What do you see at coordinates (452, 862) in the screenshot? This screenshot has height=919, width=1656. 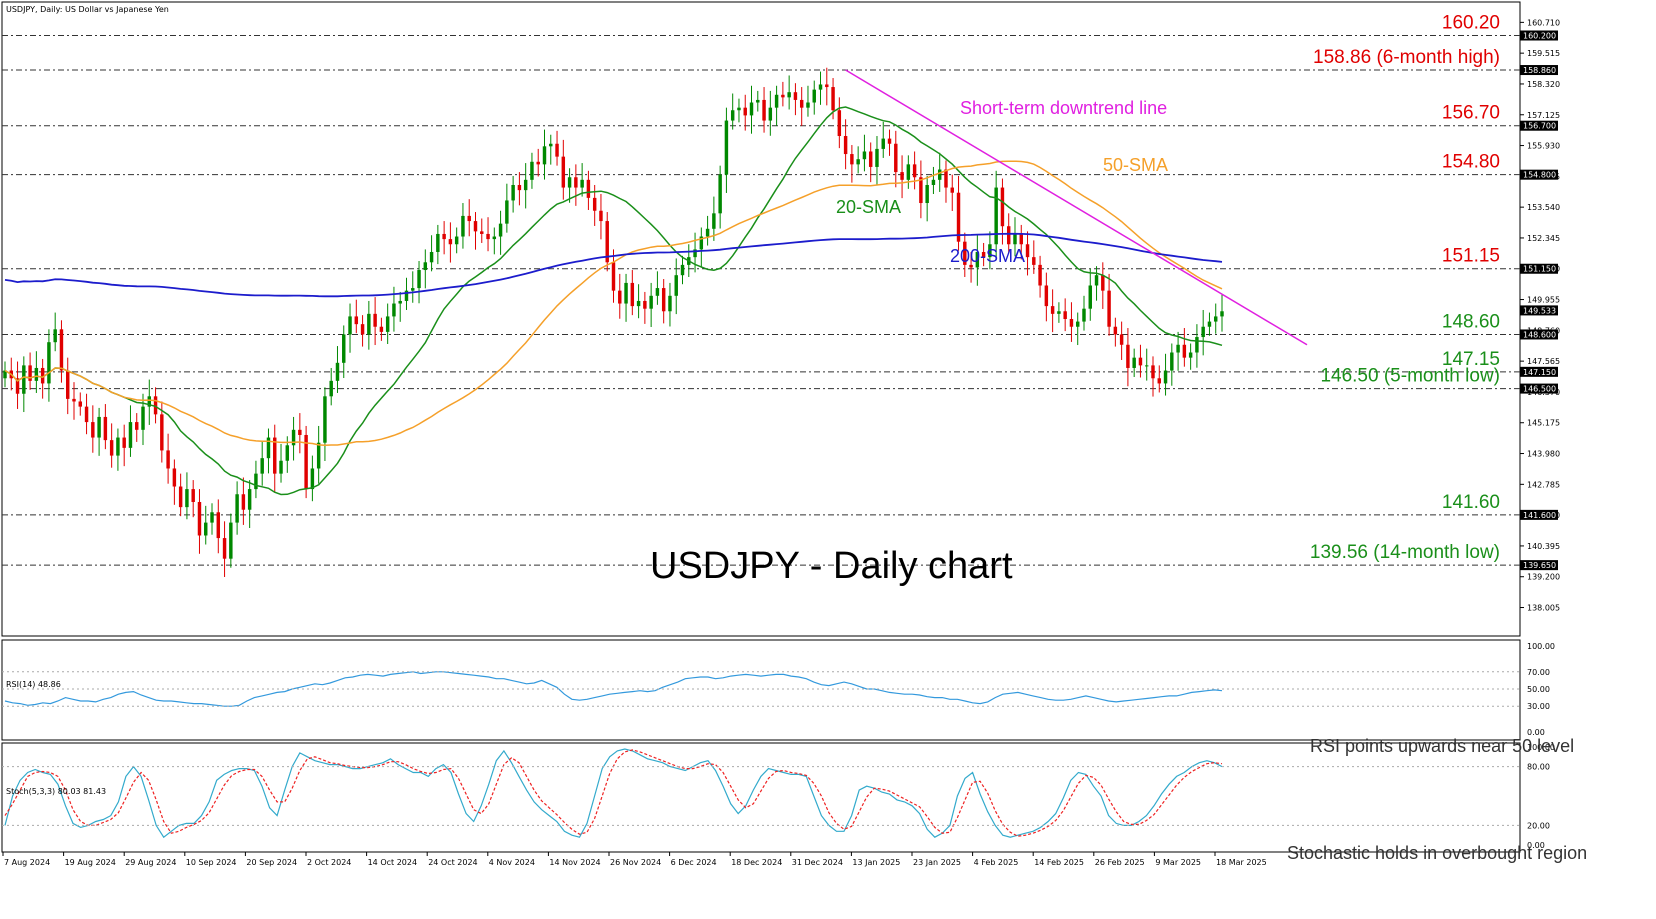 I see `date-tick-label: 24 Oct 2024` at bounding box center [452, 862].